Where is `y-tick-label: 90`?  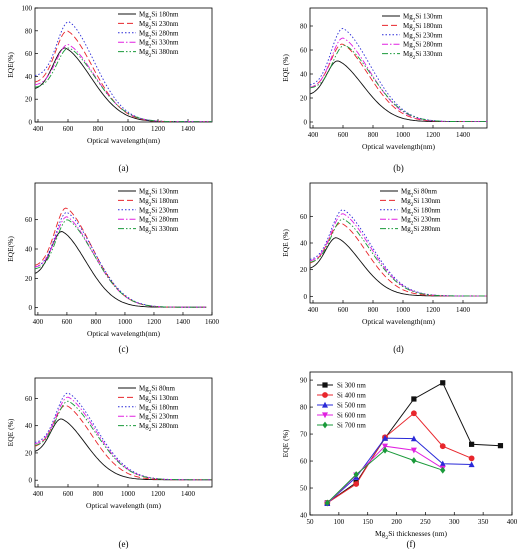
y-tick-label: 90 is located at coordinates (304, 381).